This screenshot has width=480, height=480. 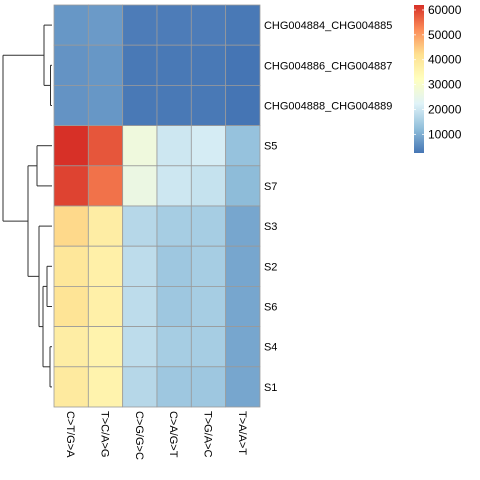 What do you see at coordinates (270, 227) in the screenshot?
I see `row-label: S3` at bounding box center [270, 227].